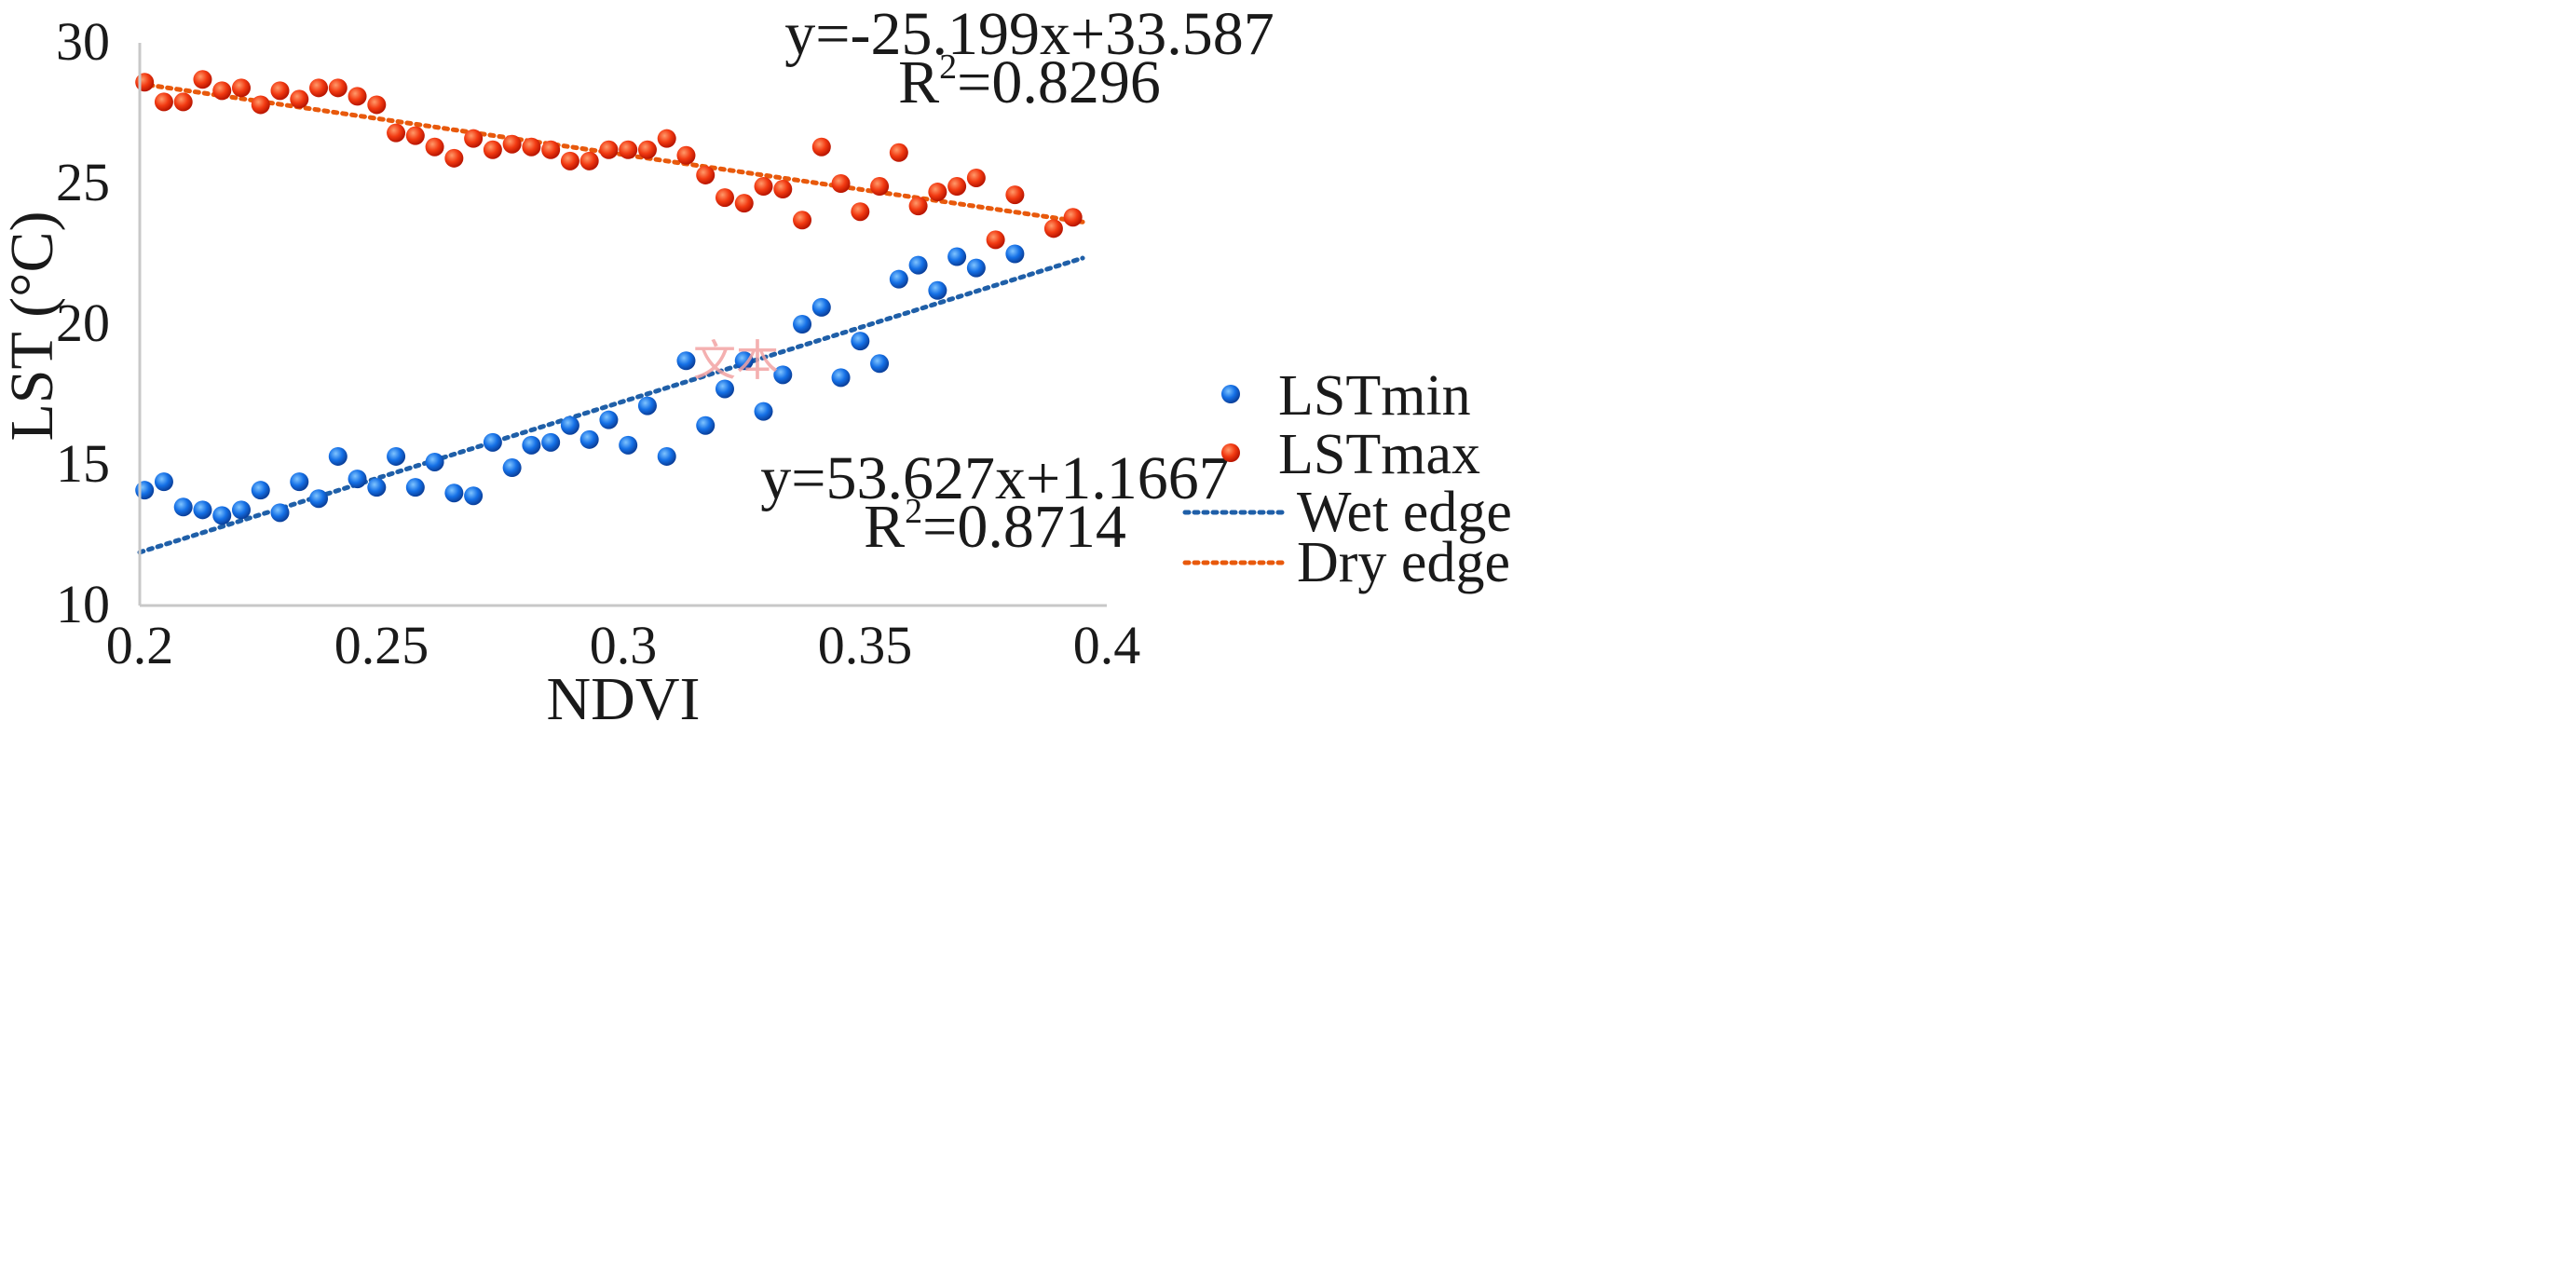 The height and width of the screenshot is (1280, 2576). What do you see at coordinates (1230, 452) in the screenshot?
I see `legend-lstmax-marker` at bounding box center [1230, 452].